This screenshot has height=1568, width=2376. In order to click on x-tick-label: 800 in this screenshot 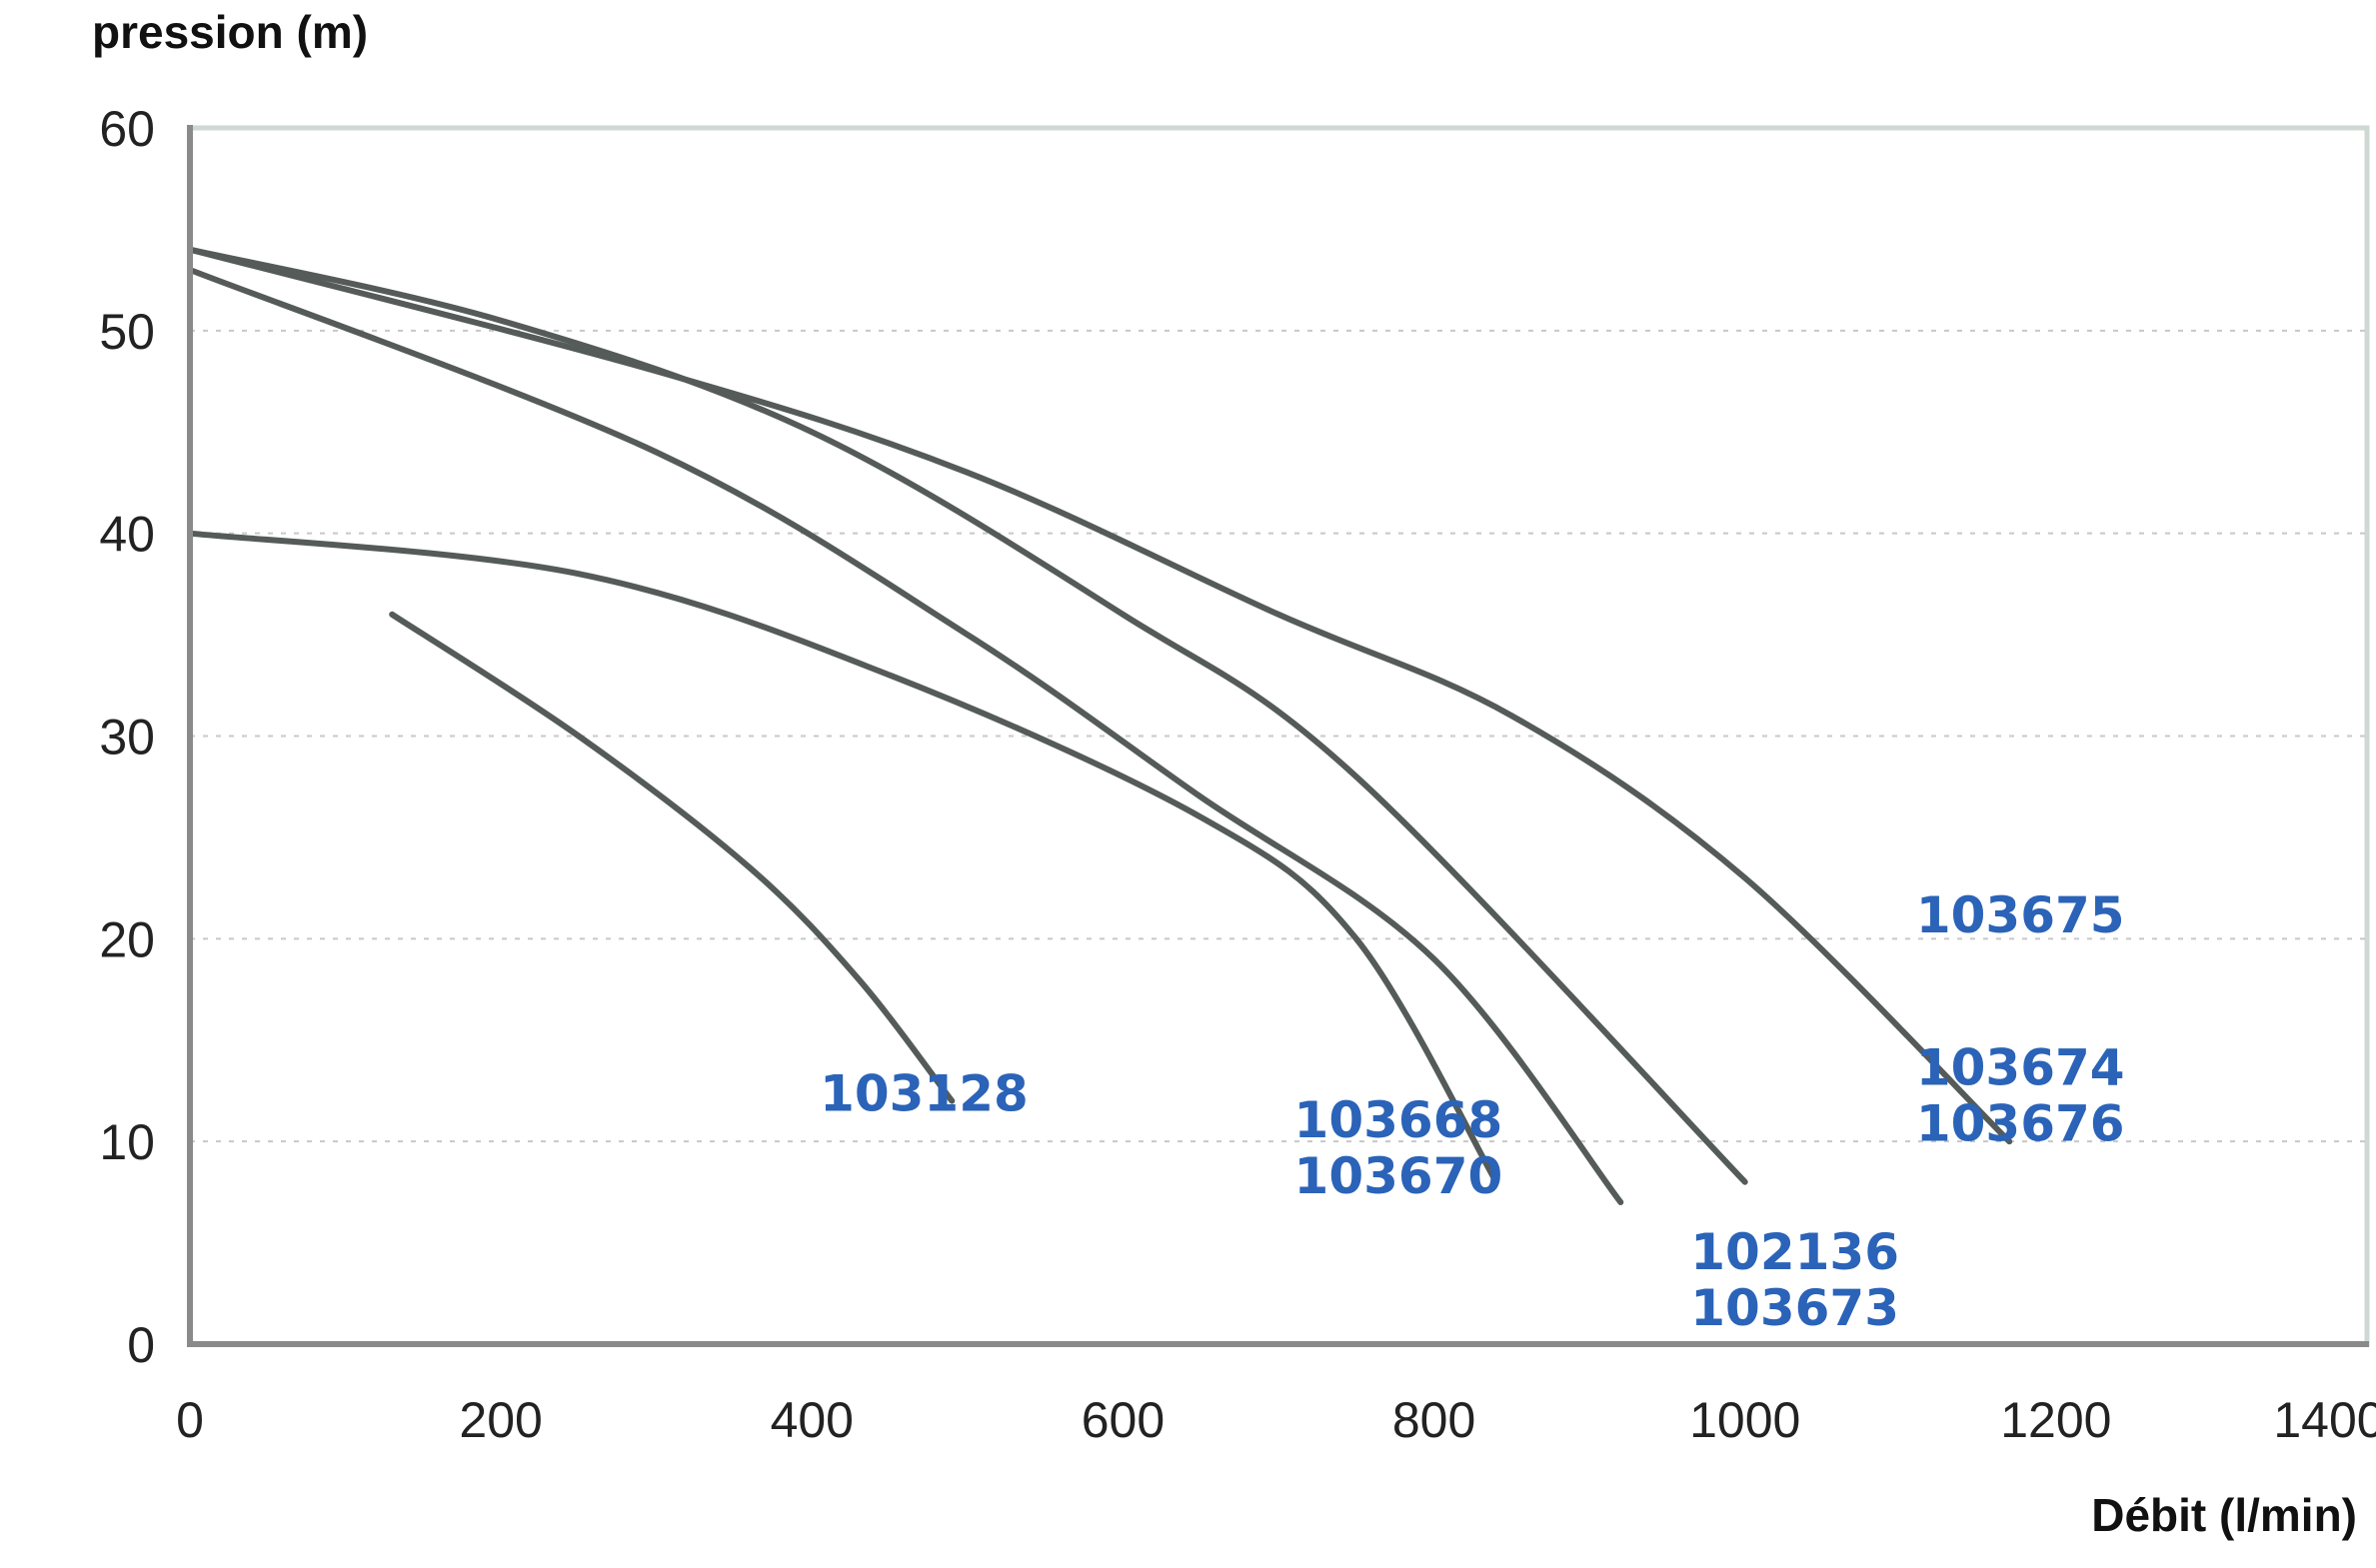, I will do `click(1433, 1420)`.